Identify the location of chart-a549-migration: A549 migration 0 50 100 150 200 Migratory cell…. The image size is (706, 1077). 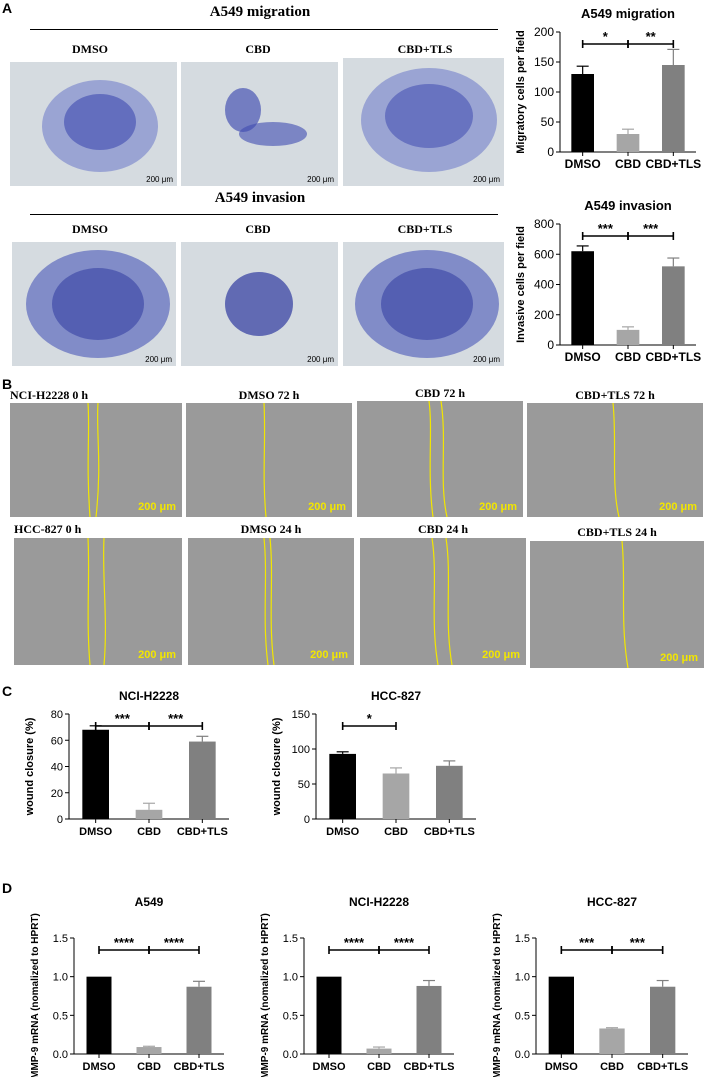
(608, 88).